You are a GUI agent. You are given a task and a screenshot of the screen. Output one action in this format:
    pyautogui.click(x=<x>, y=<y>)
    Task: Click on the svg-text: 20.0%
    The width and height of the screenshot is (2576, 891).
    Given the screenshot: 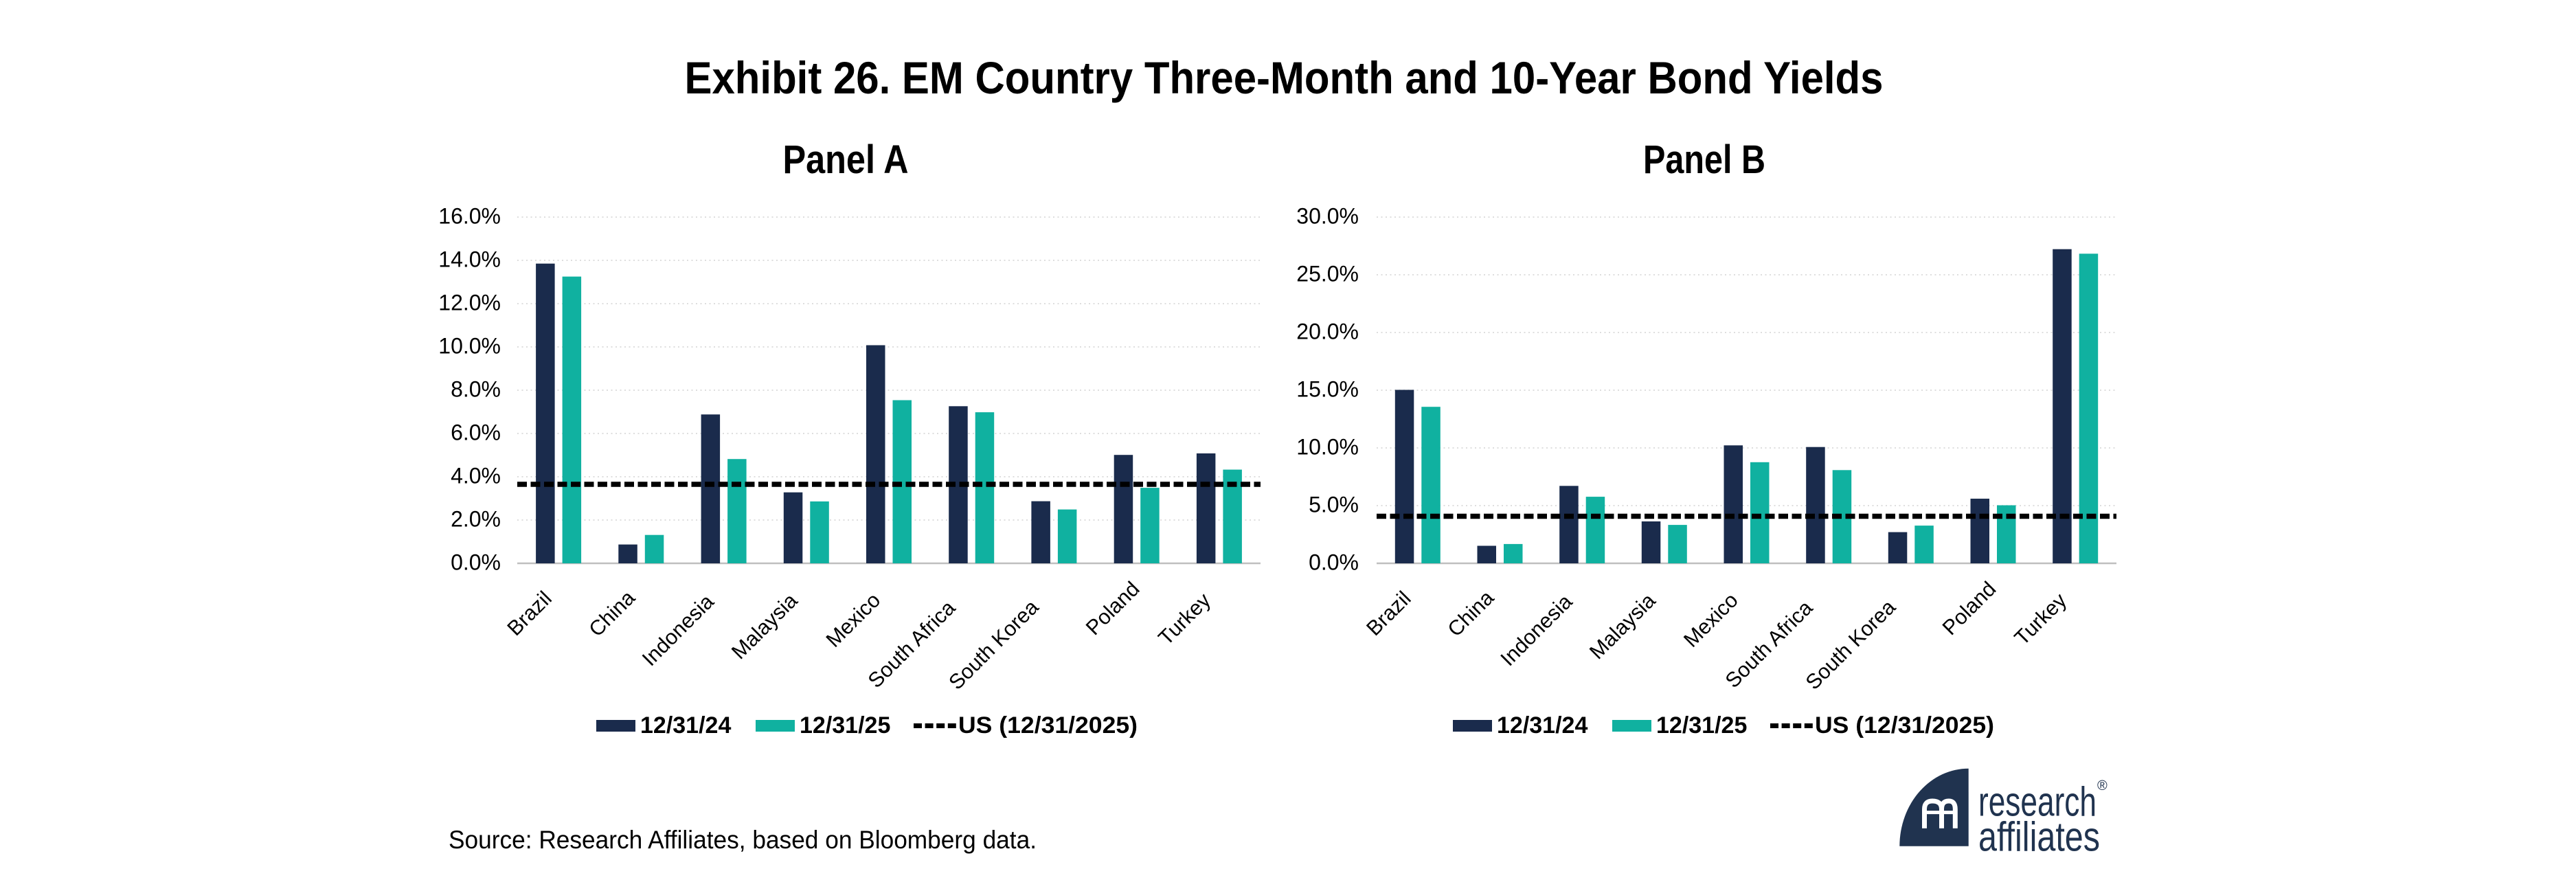 What is the action you would take?
    pyautogui.click(x=1327, y=331)
    